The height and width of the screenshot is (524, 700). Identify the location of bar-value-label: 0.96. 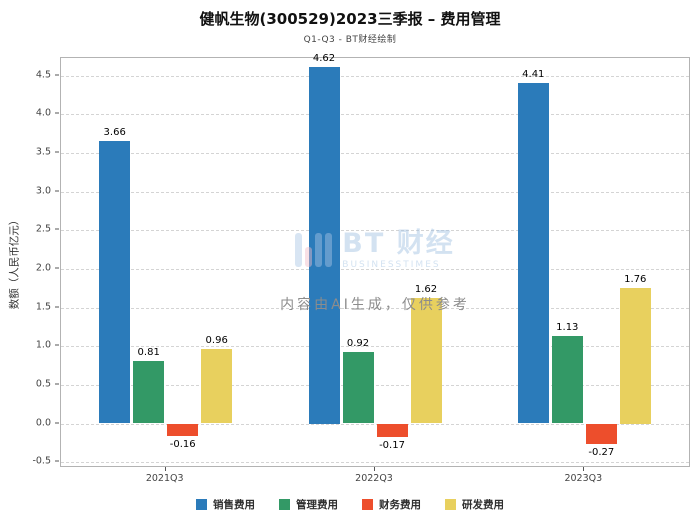
(216, 341).